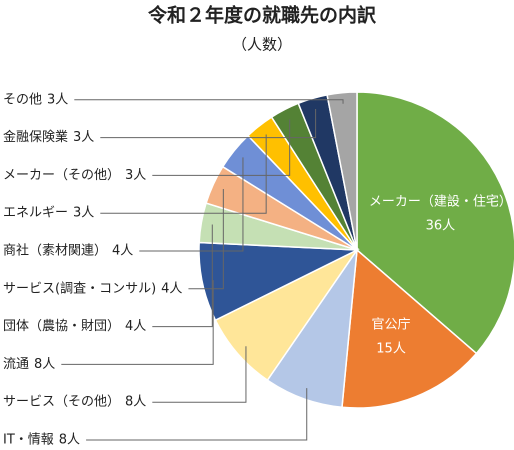 This screenshot has width=514, height=450. What do you see at coordinates (61, 402) in the screenshot?
I see `slice-label: サービス（その他）` at bounding box center [61, 402].